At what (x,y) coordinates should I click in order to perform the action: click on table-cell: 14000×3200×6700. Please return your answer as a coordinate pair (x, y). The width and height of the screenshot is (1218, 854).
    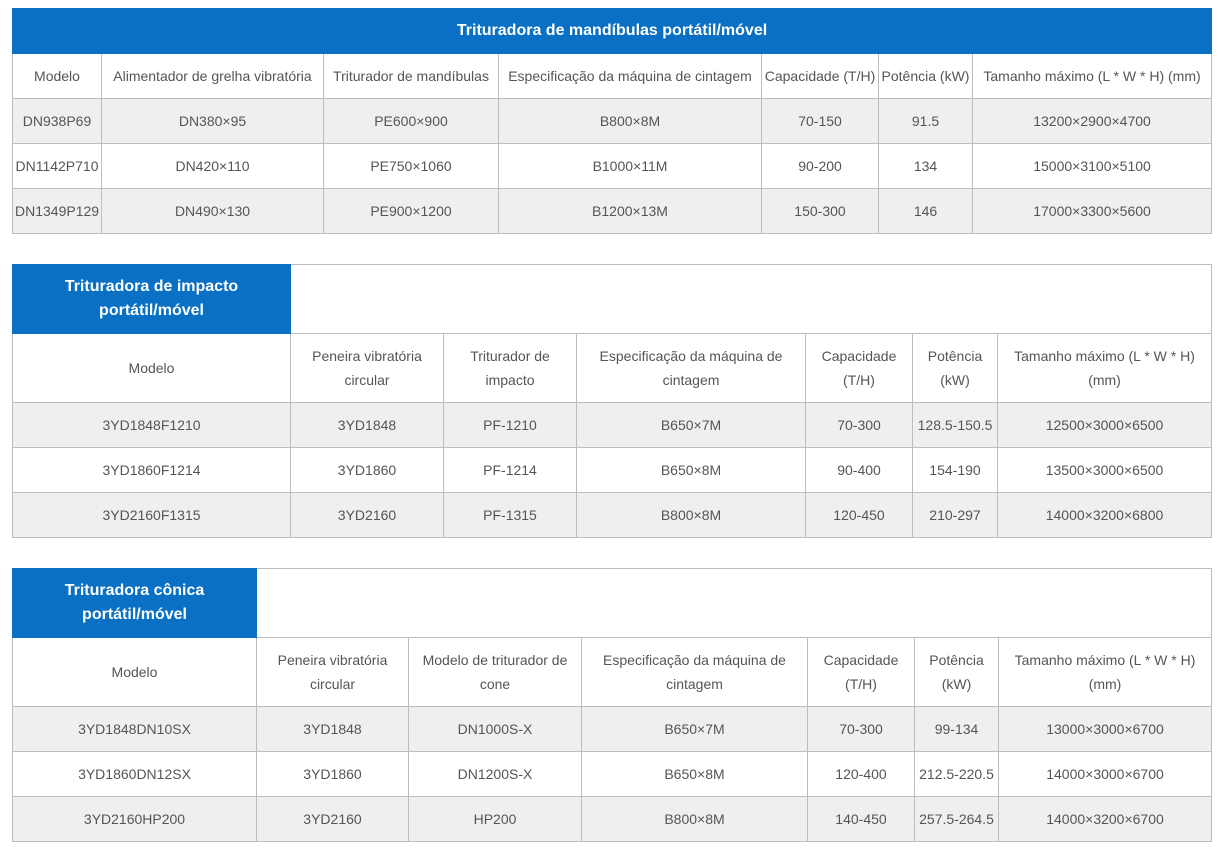
    Looking at the image, I should click on (1105, 819).